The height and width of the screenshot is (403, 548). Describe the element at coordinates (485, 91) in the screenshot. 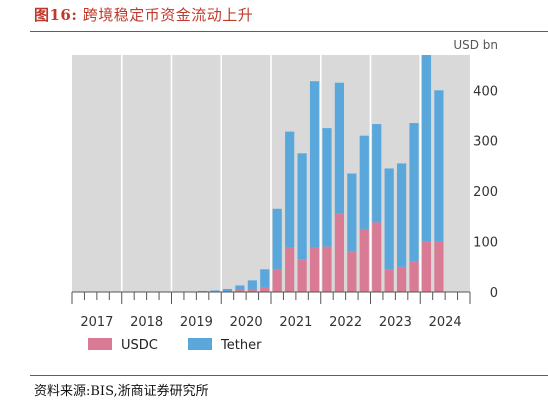

I see `y-tick-label: 400` at that location.